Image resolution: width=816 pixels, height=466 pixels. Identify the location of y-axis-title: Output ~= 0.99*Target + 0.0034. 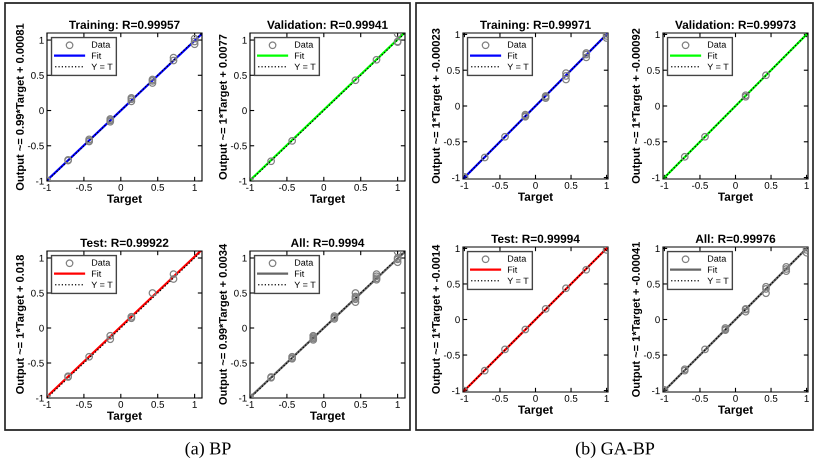
(224, 324).